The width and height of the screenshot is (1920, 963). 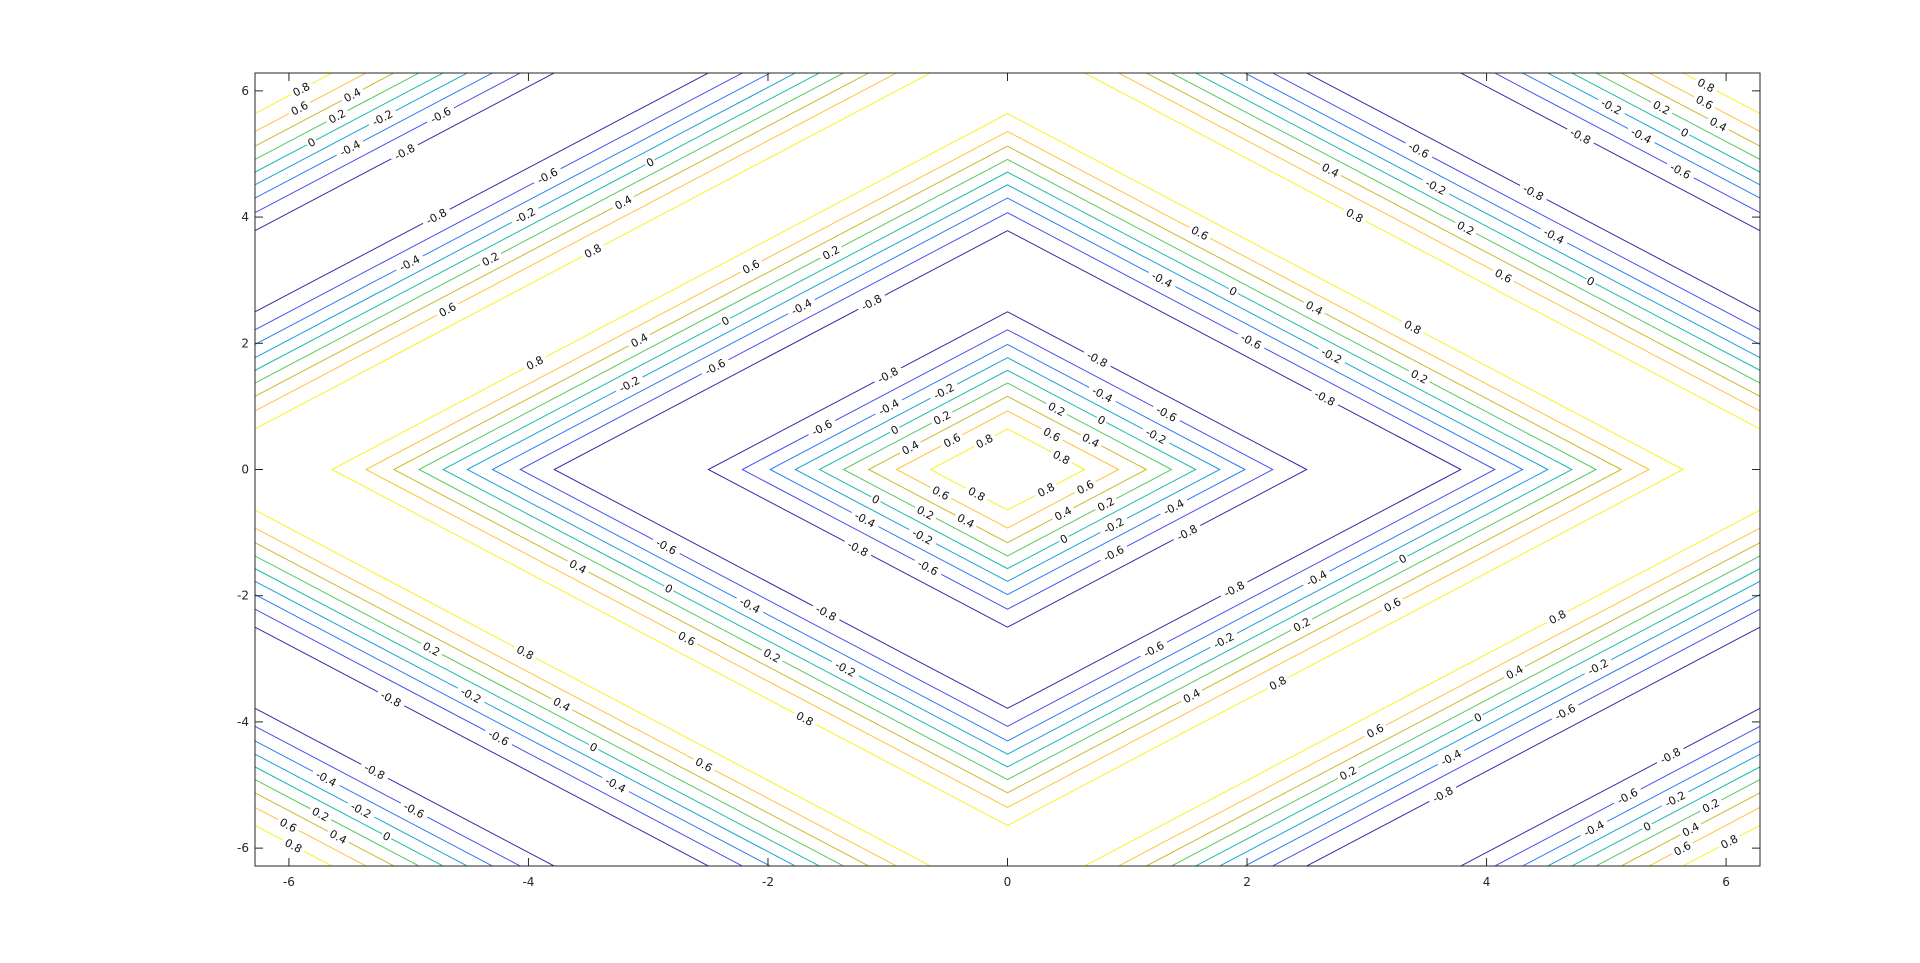 I want to click on x-tick-label: -4, so click(x=528, y=882).